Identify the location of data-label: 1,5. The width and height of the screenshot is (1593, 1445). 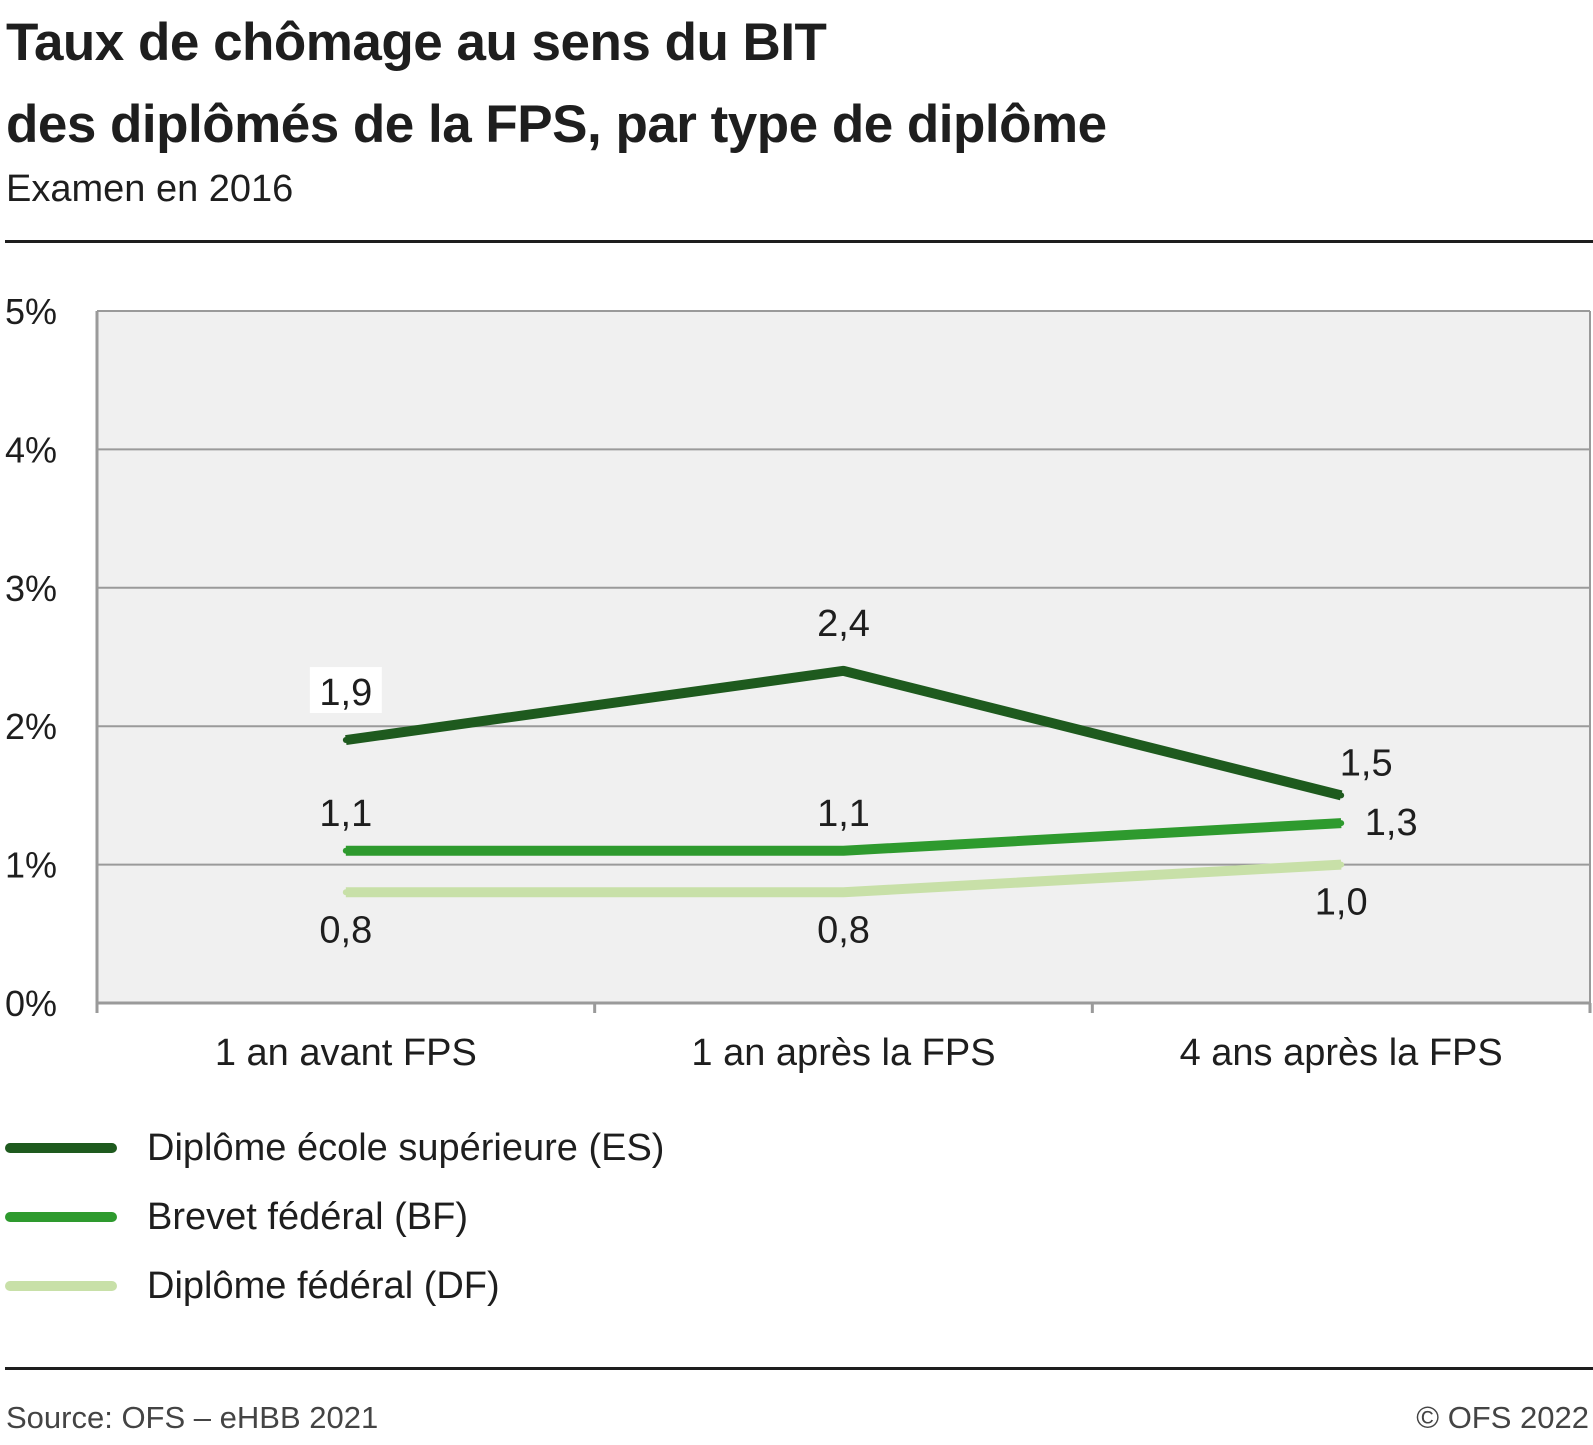
(1366, 763).